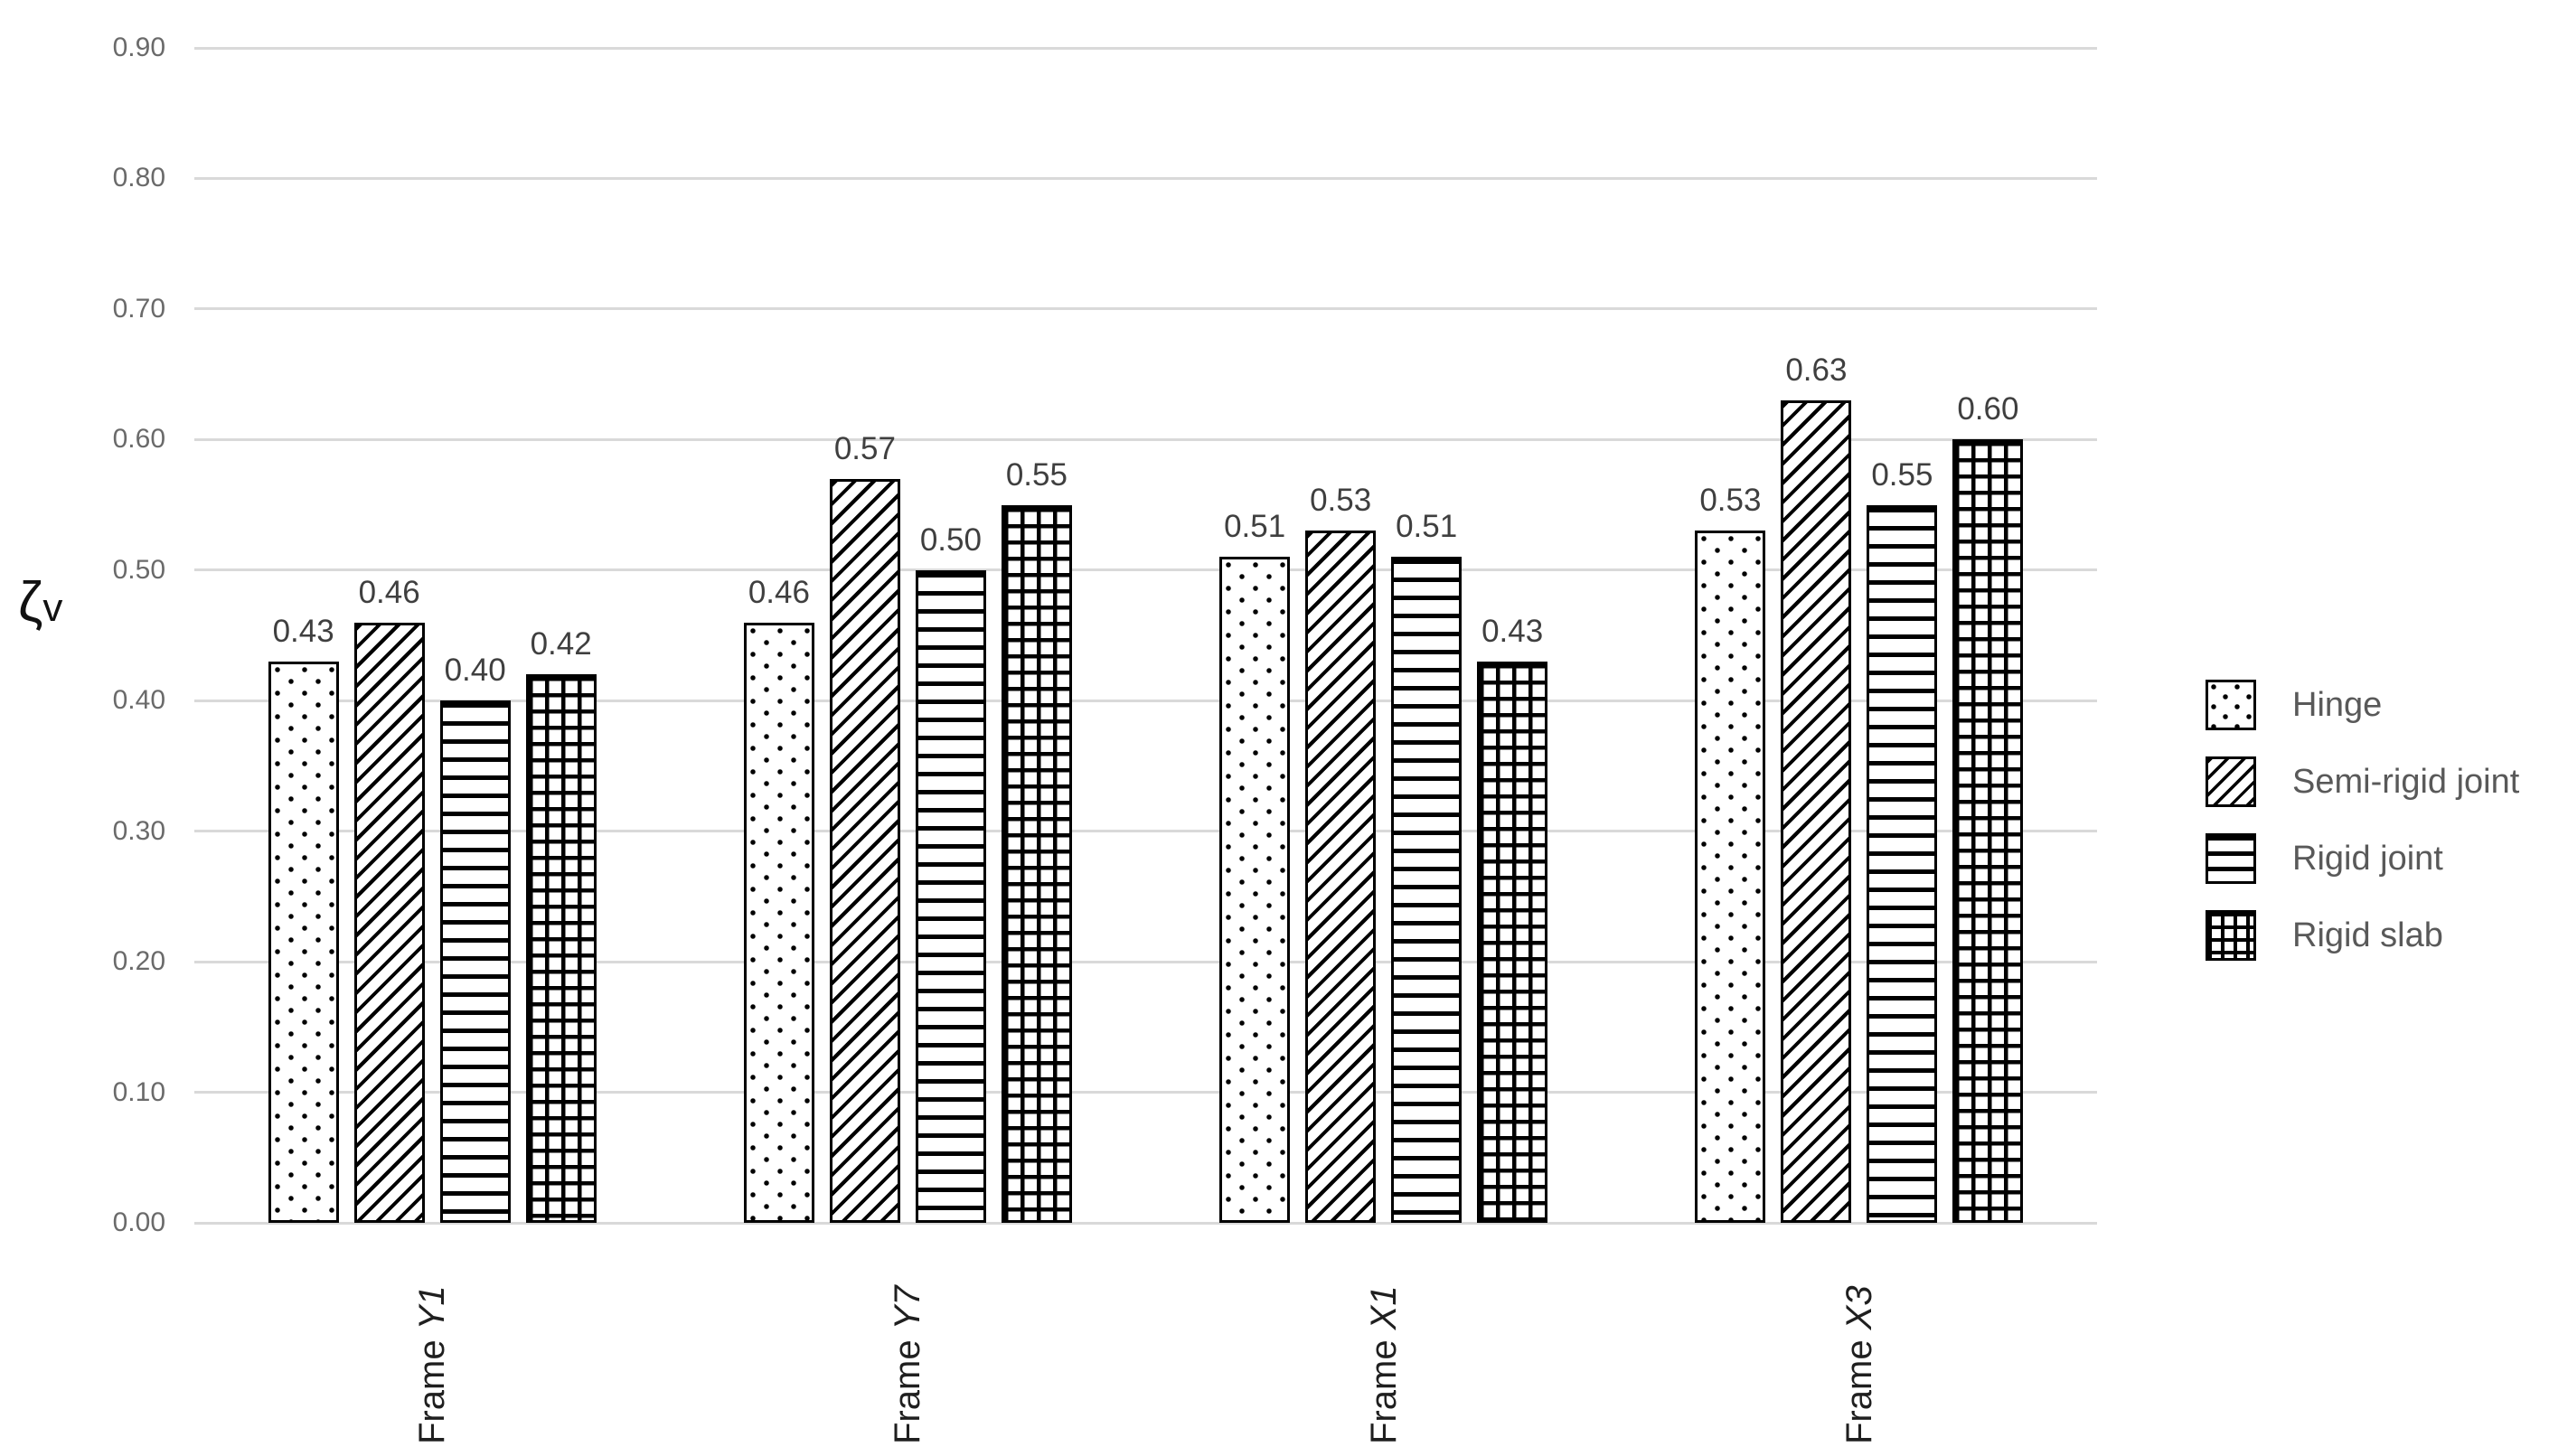  I want to click on x-category-label: Frame Y1, so click(432, 1365).